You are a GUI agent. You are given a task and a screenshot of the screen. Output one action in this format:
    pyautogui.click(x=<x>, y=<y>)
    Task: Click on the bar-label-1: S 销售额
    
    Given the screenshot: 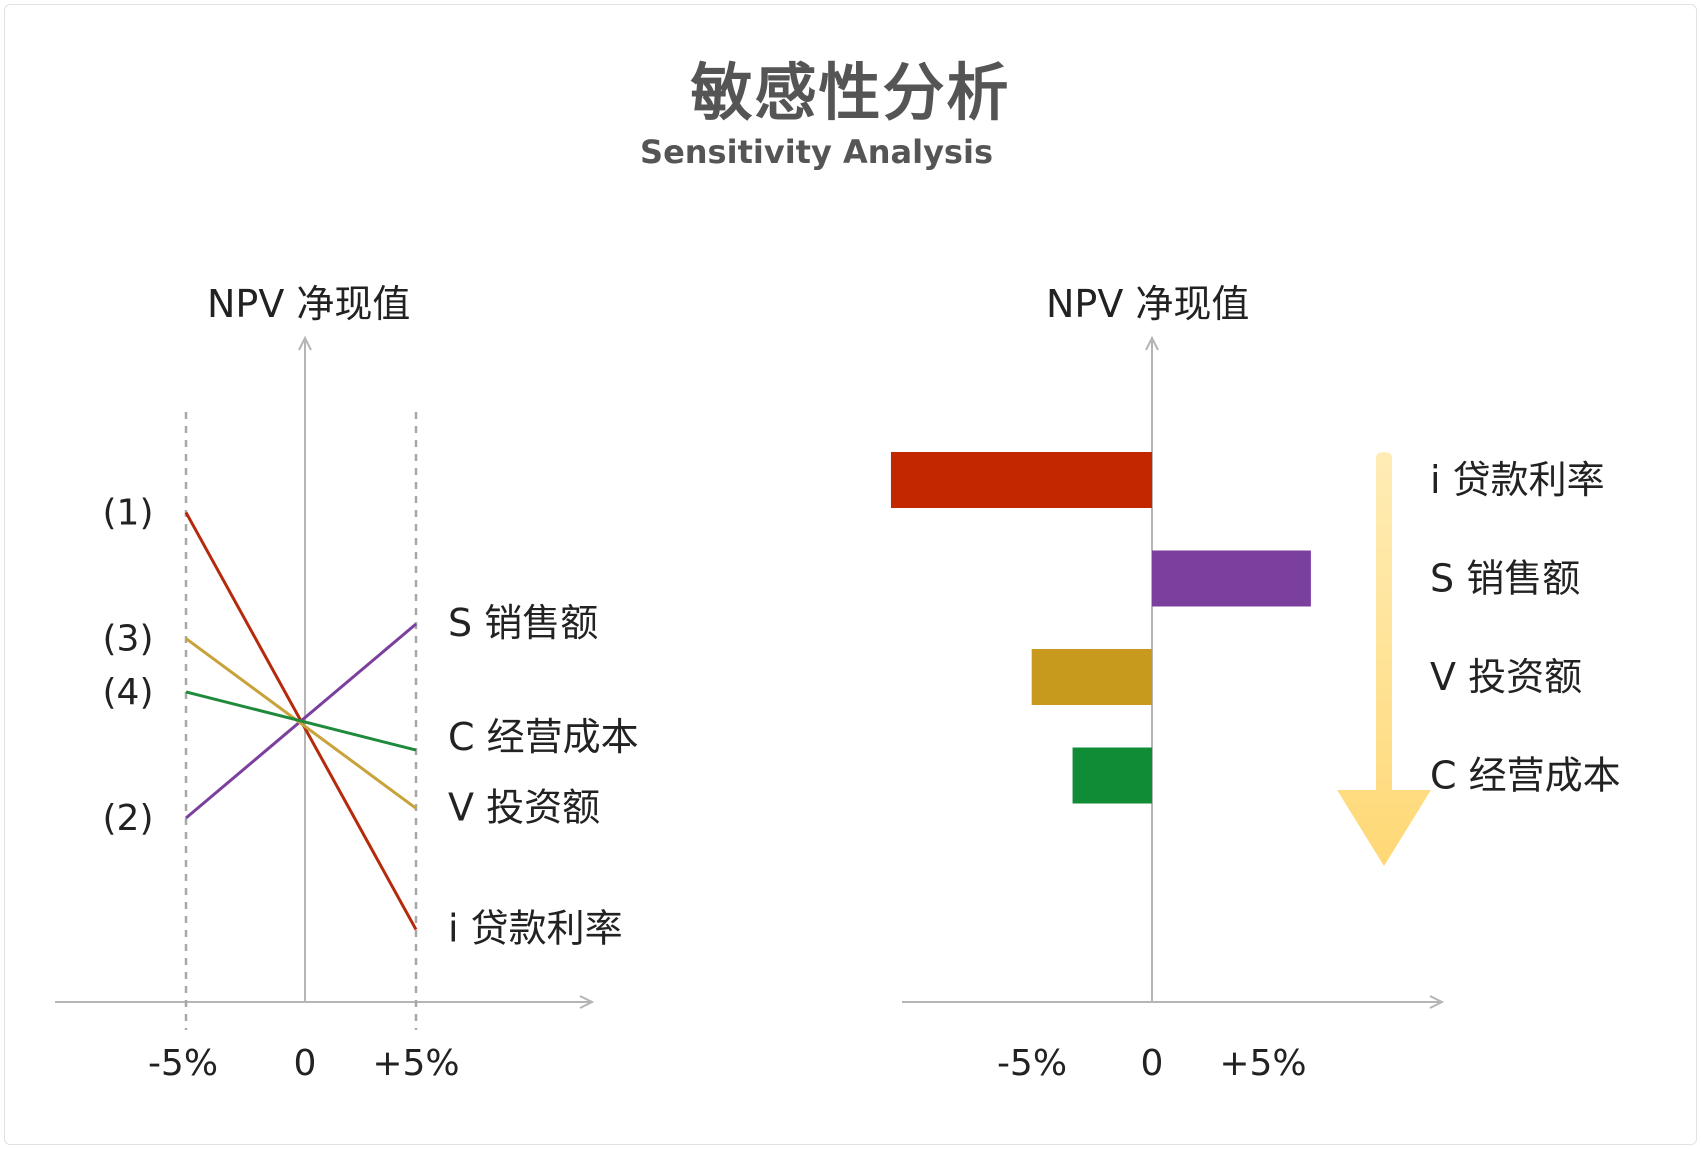 What is the action you would take?
    pyautogui.click(x=1505, y=579)
    